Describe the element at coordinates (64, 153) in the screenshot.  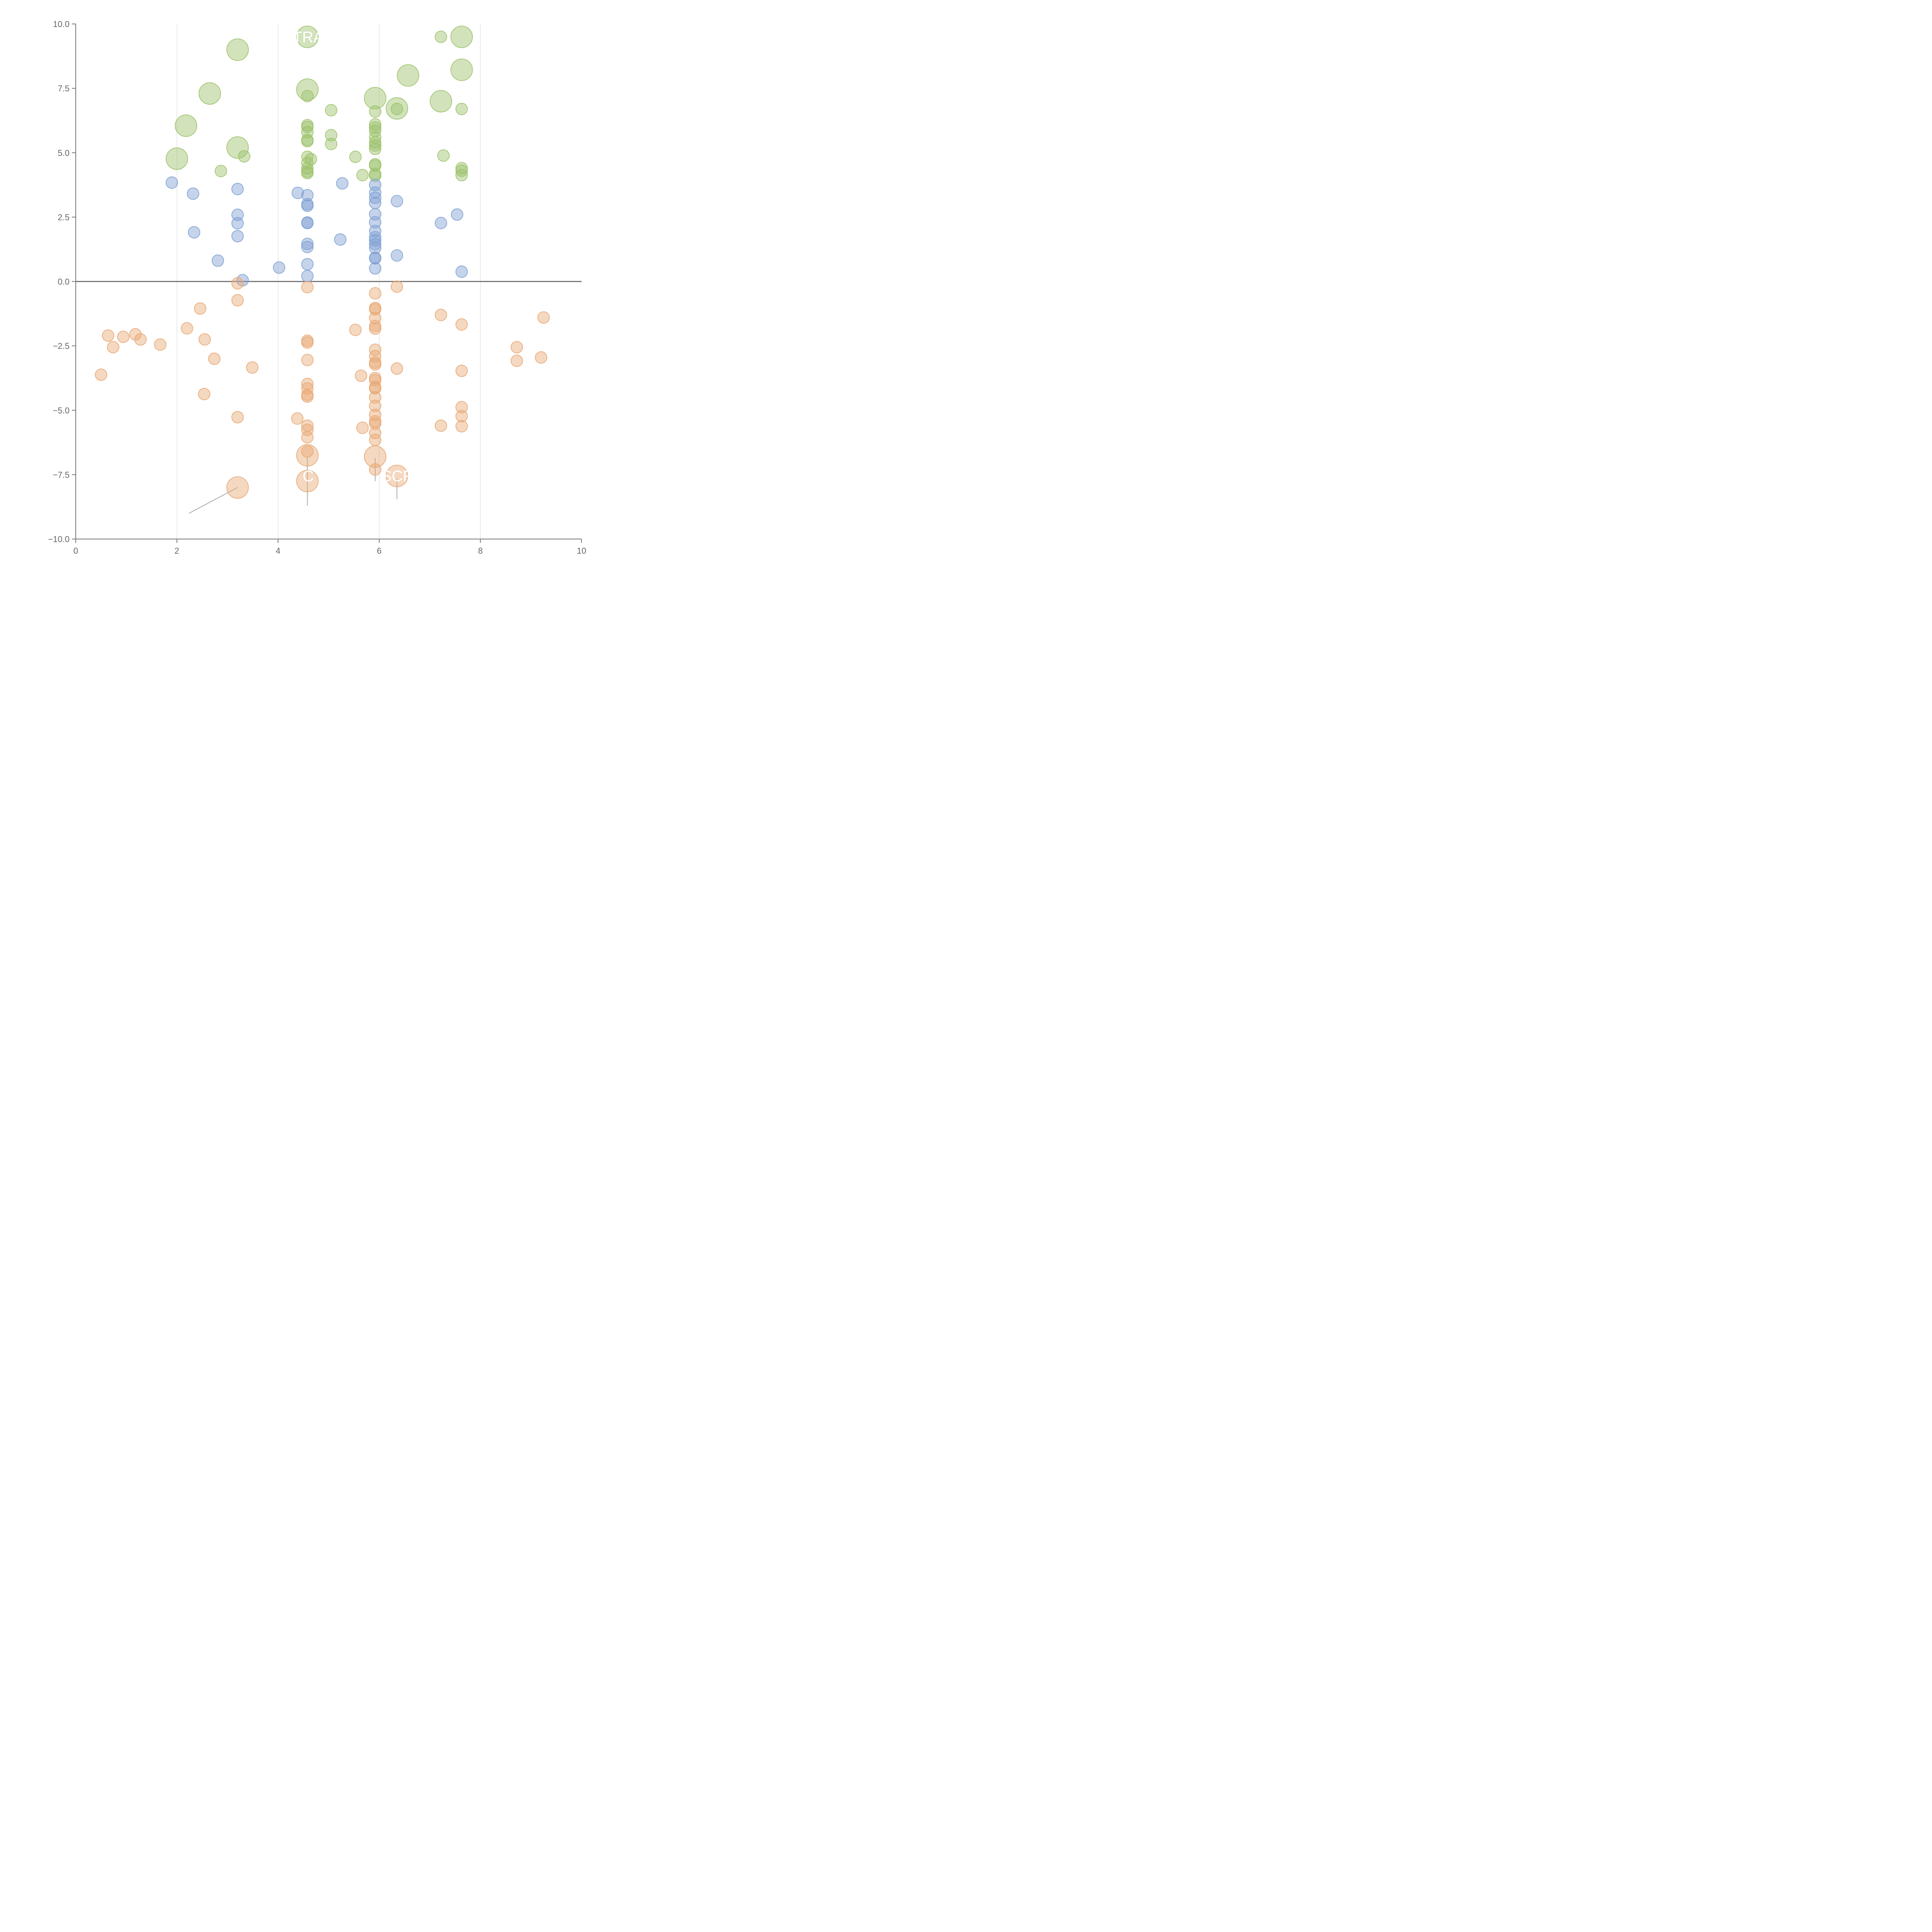
I see `y-tick-label: 5.0` at that location.